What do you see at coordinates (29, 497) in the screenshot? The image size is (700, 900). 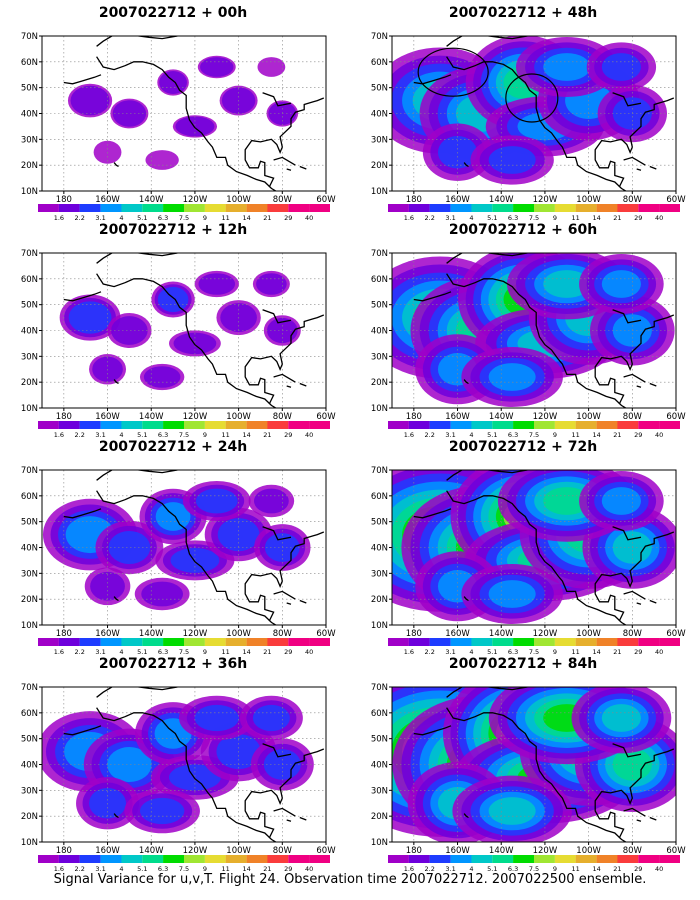 I see `lat-tick-label: 60N` at bounding box center [29, 497].